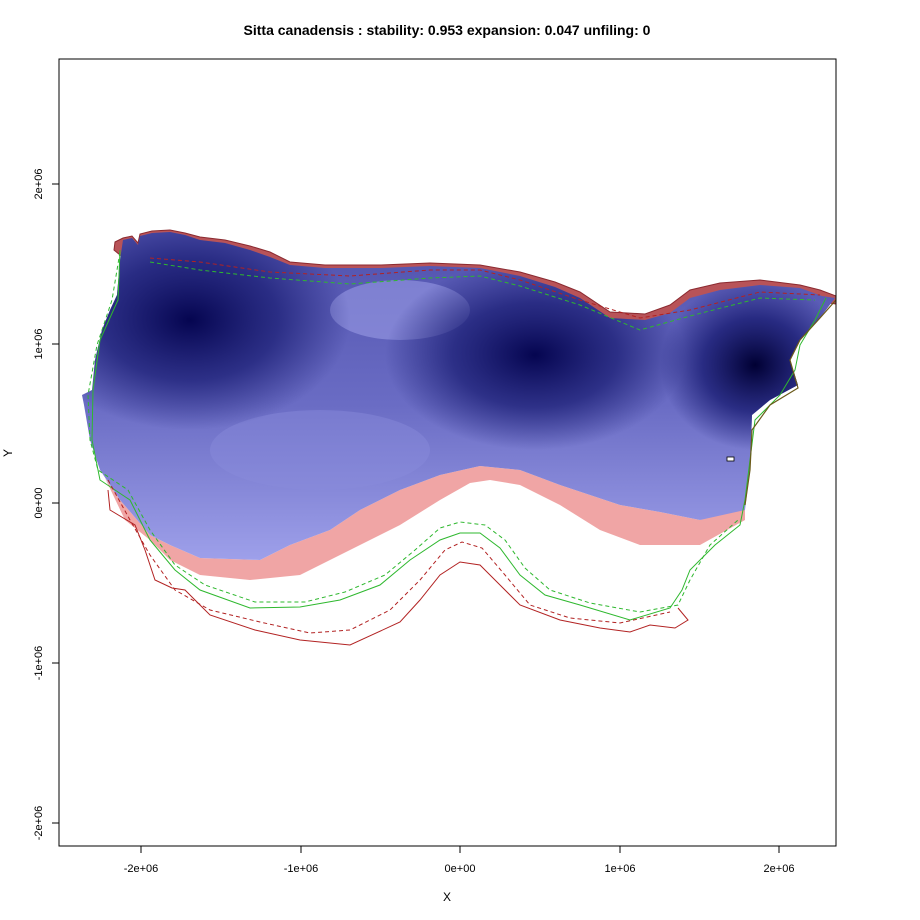 This screenshot has height=920, width=920. What do you see at coordinates (790, 402) in the screenshot?
I see `range-outline` at bounding box center [790, 402].